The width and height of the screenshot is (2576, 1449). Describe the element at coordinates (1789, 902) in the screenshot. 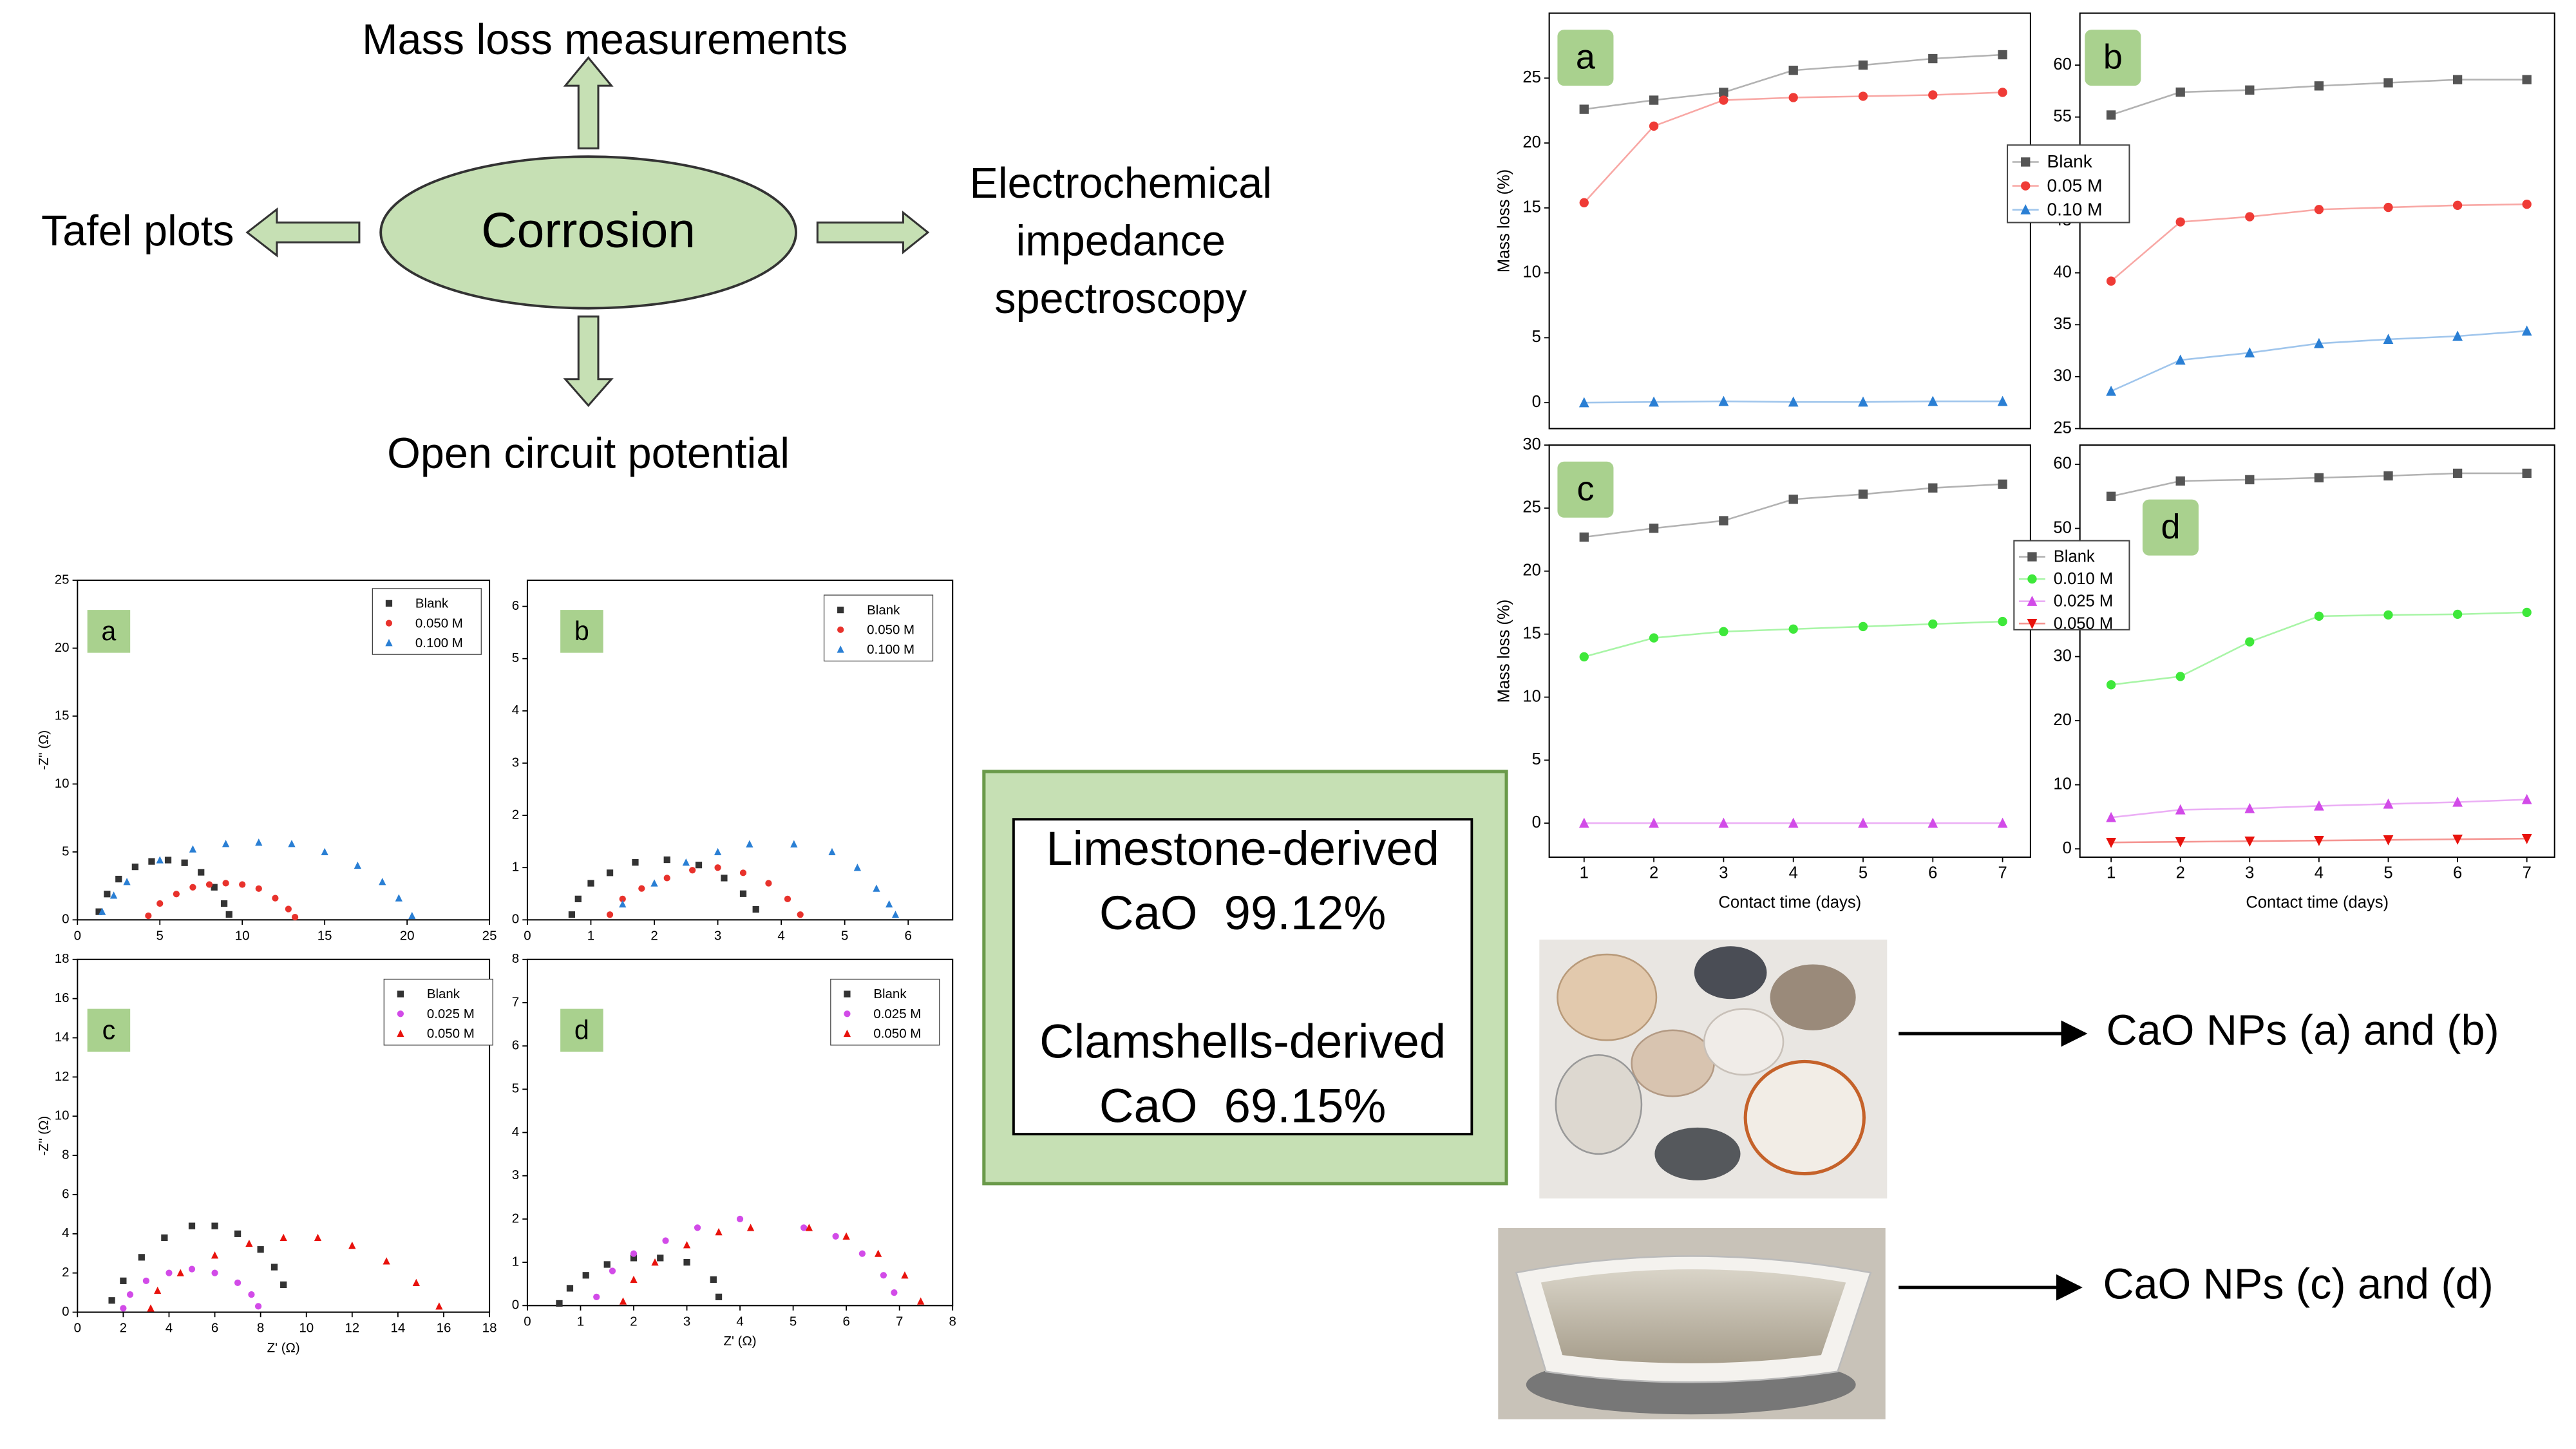

I see `x-axis-title: Contact time (days)` at that location.